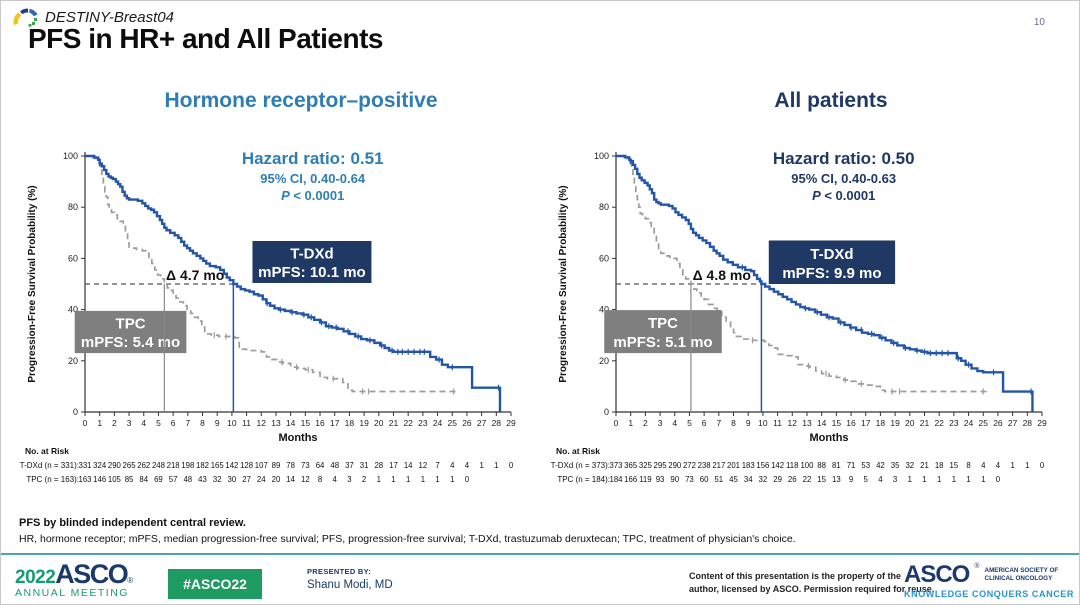 The width and height of the screenshot is (1080, 605). What do you see at coordinates (704, 479) in the screenshot?
I see `risk-value: 60` at bounding box center [704, 479].